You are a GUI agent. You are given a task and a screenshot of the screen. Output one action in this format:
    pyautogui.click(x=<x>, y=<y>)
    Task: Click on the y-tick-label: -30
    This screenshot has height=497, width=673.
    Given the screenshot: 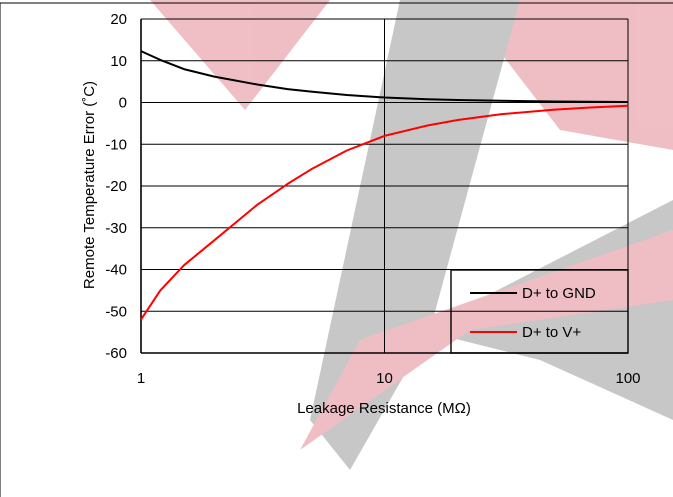 What is the action you would take?
    pyautogui.click(x=116, y=228)
    